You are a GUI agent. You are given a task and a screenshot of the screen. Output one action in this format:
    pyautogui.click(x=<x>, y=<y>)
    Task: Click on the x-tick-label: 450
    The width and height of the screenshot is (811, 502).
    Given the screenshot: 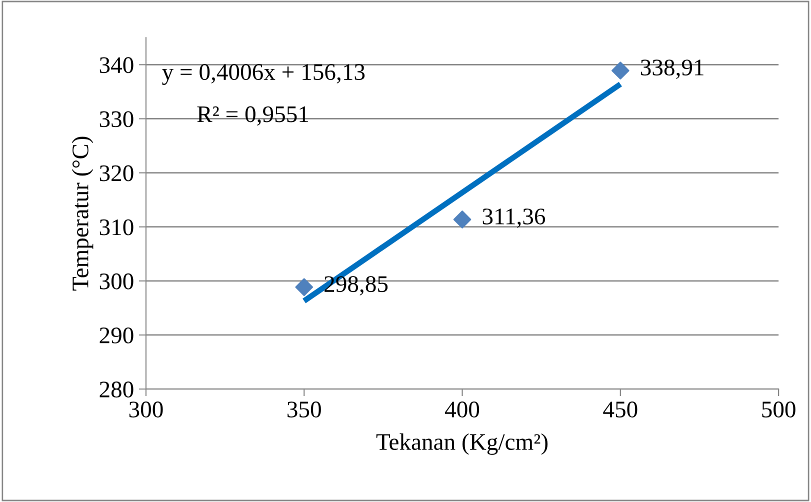 What is the action you would take?
    pyautogui.click(x=620, y=410)
    